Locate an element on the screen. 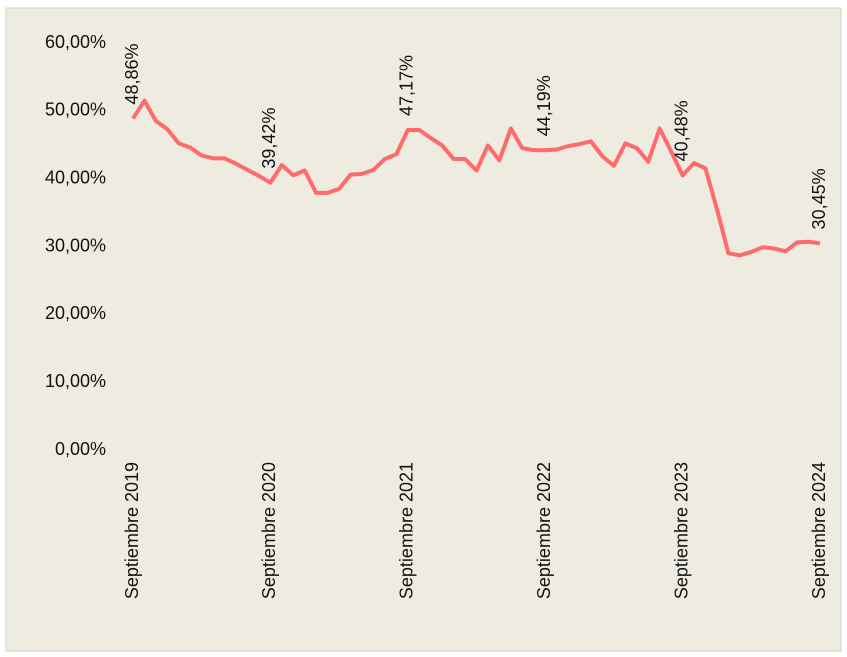 Image resolution: width=847 pixels, height=657 pixels. data-label: 47,17% is located at coordinates (407, 85).